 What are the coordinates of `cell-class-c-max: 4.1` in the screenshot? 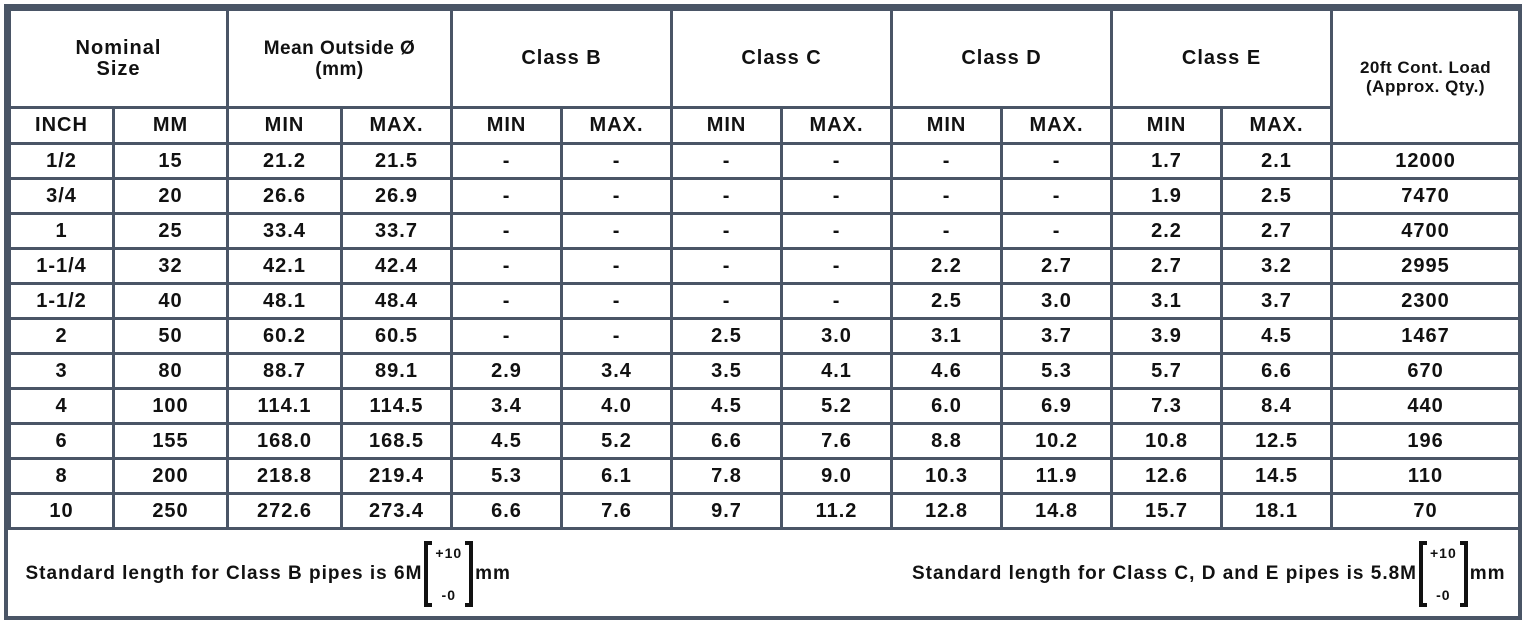 It's located at (837, 371).